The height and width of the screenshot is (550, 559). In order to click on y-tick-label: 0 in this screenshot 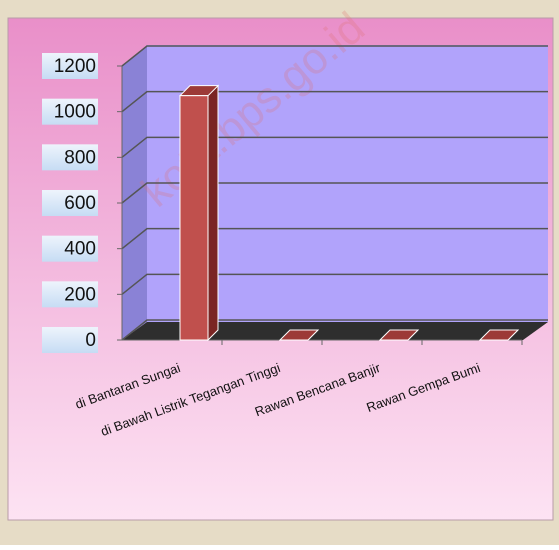, I will do `click(90, 340)`.